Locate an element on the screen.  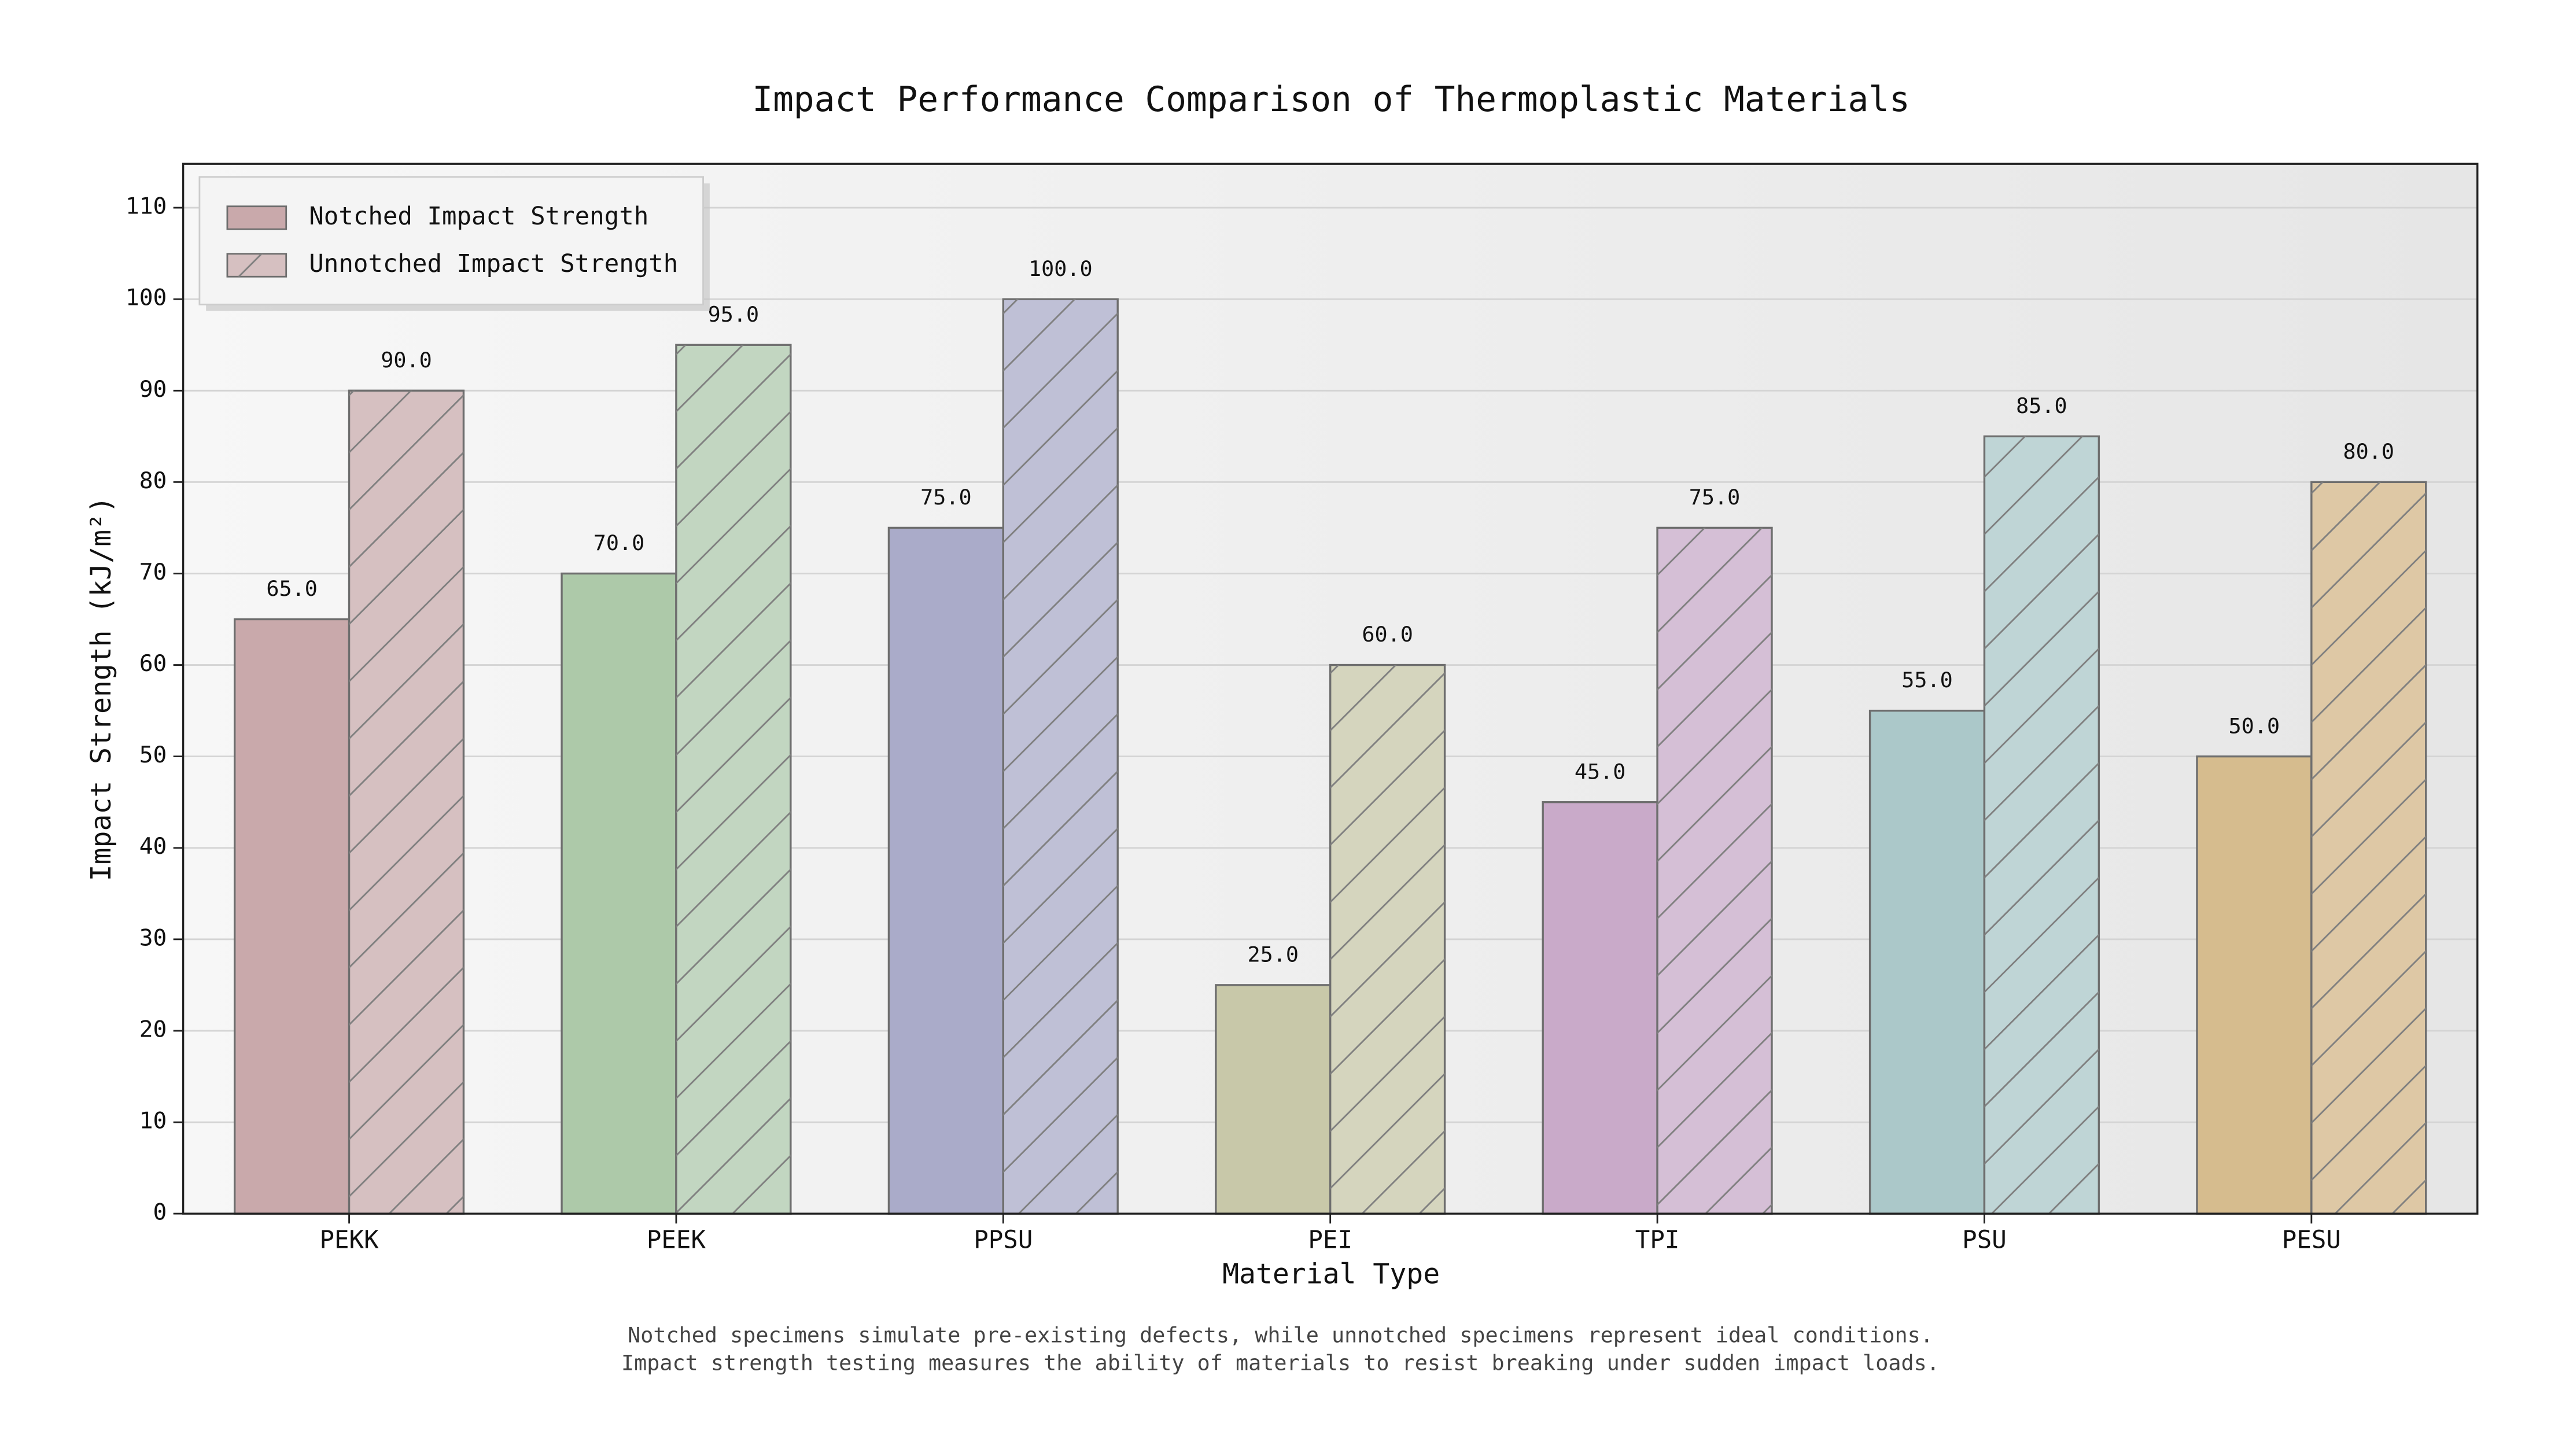
y-tick-label: 70 is located at coordinates (153, 572).